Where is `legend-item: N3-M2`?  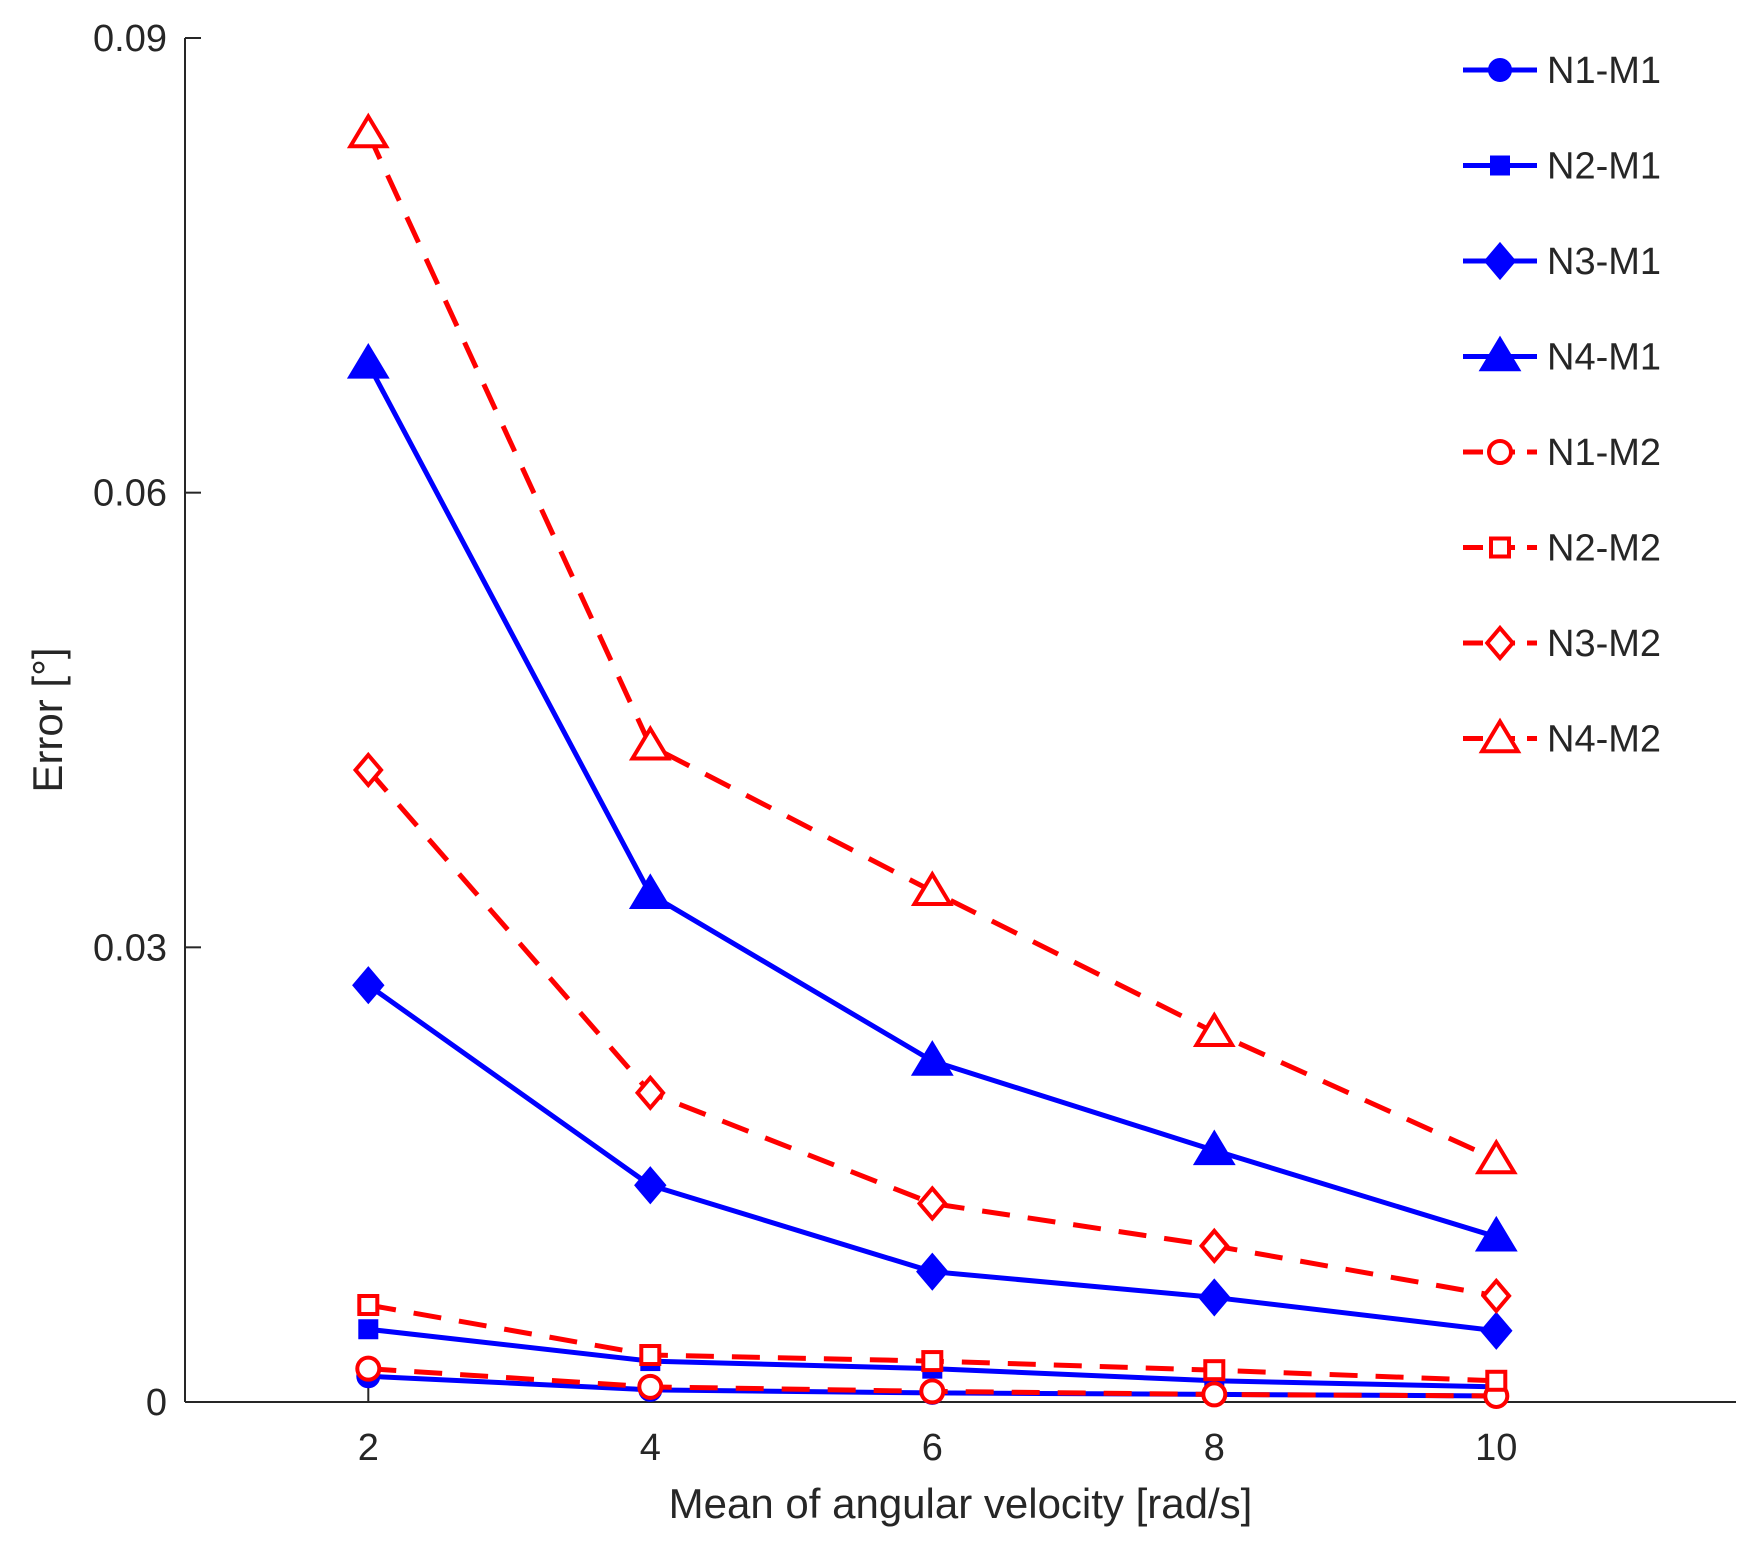 legend-item: N3-M2 is located at coordinates (1562, 644).